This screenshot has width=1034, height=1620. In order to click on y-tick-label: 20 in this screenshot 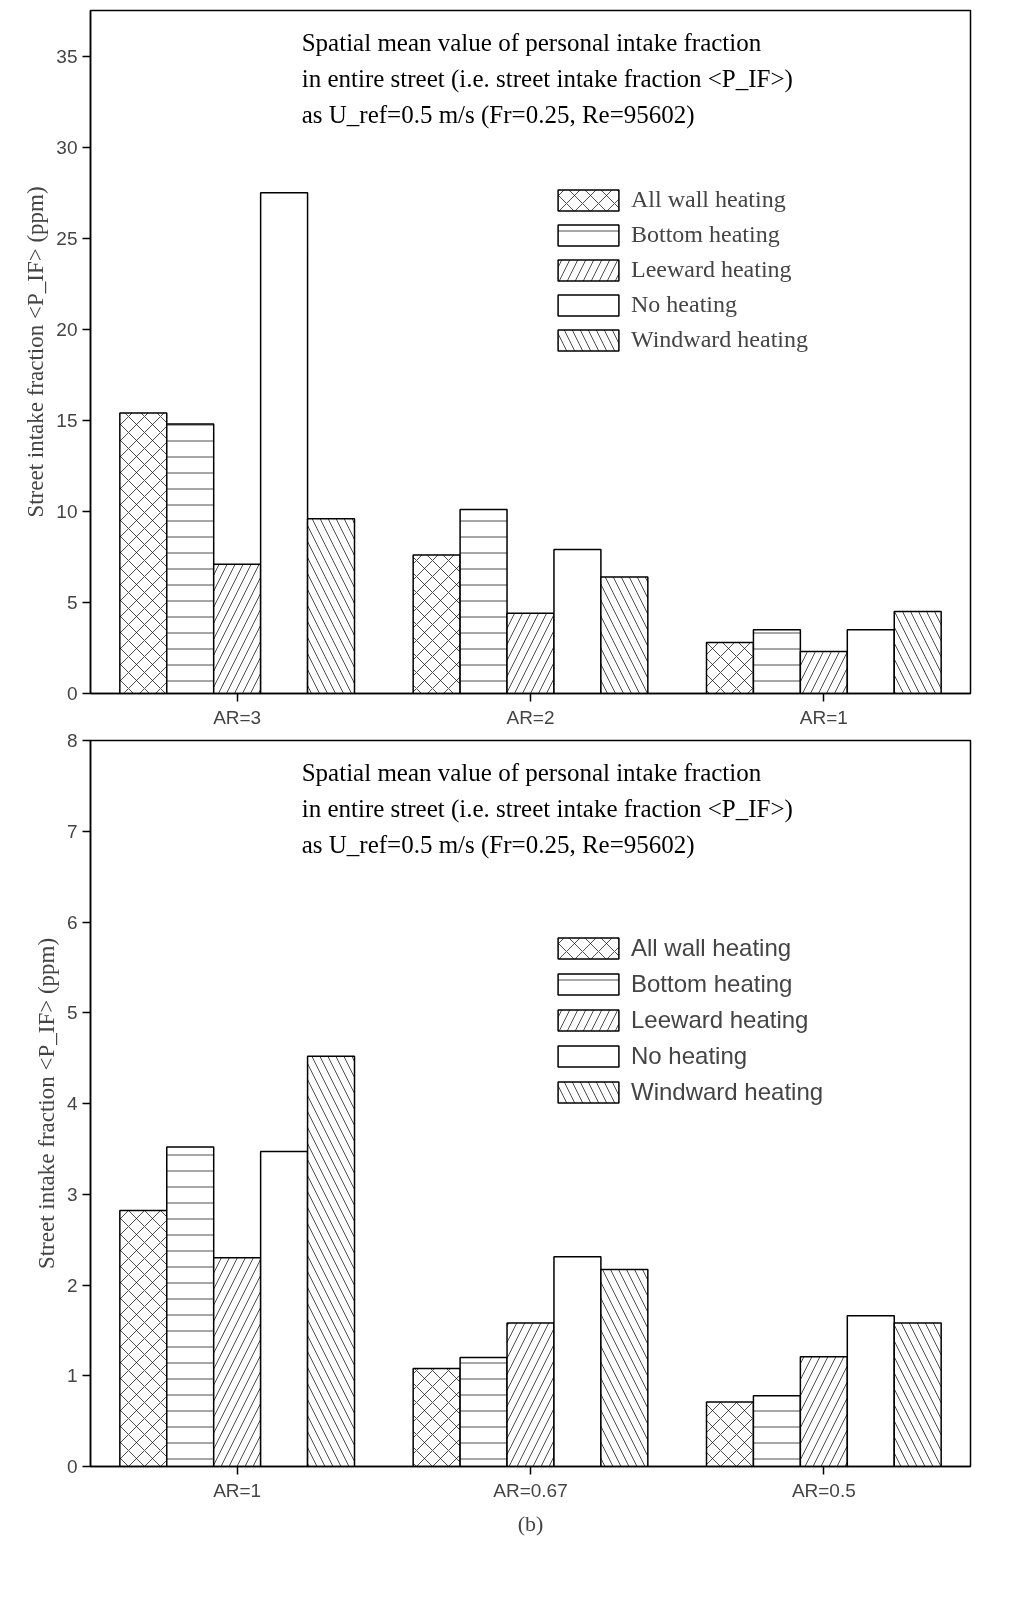, I will do `click(67, 329)`.